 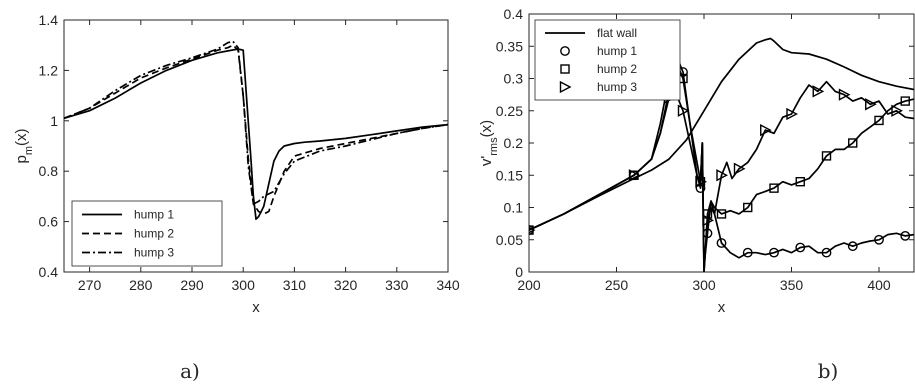 I want to click on x-tick-label: 400, so click(x=879, y=285).